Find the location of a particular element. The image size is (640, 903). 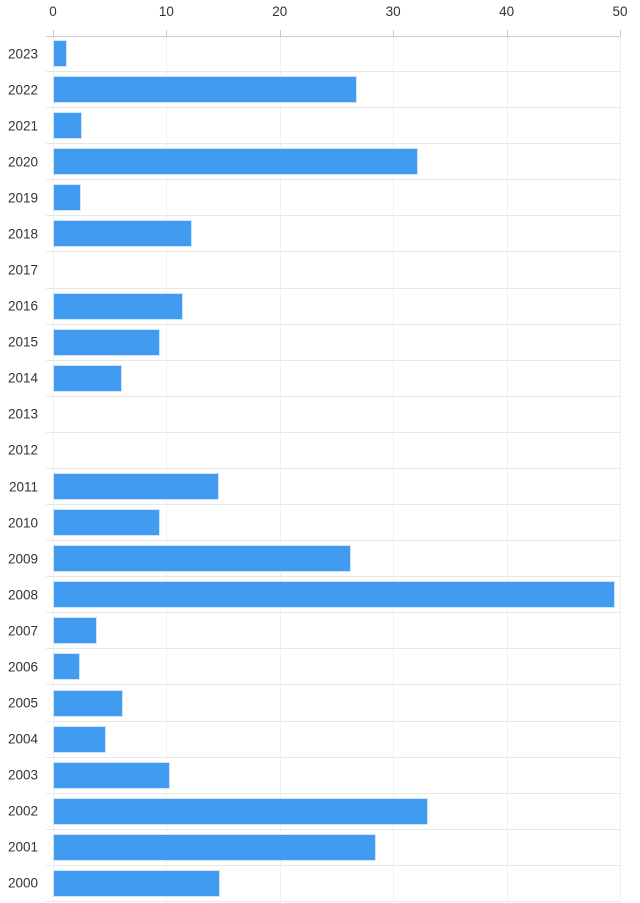

chart-row-2006: 2006 is located at coordinates (314, 667).